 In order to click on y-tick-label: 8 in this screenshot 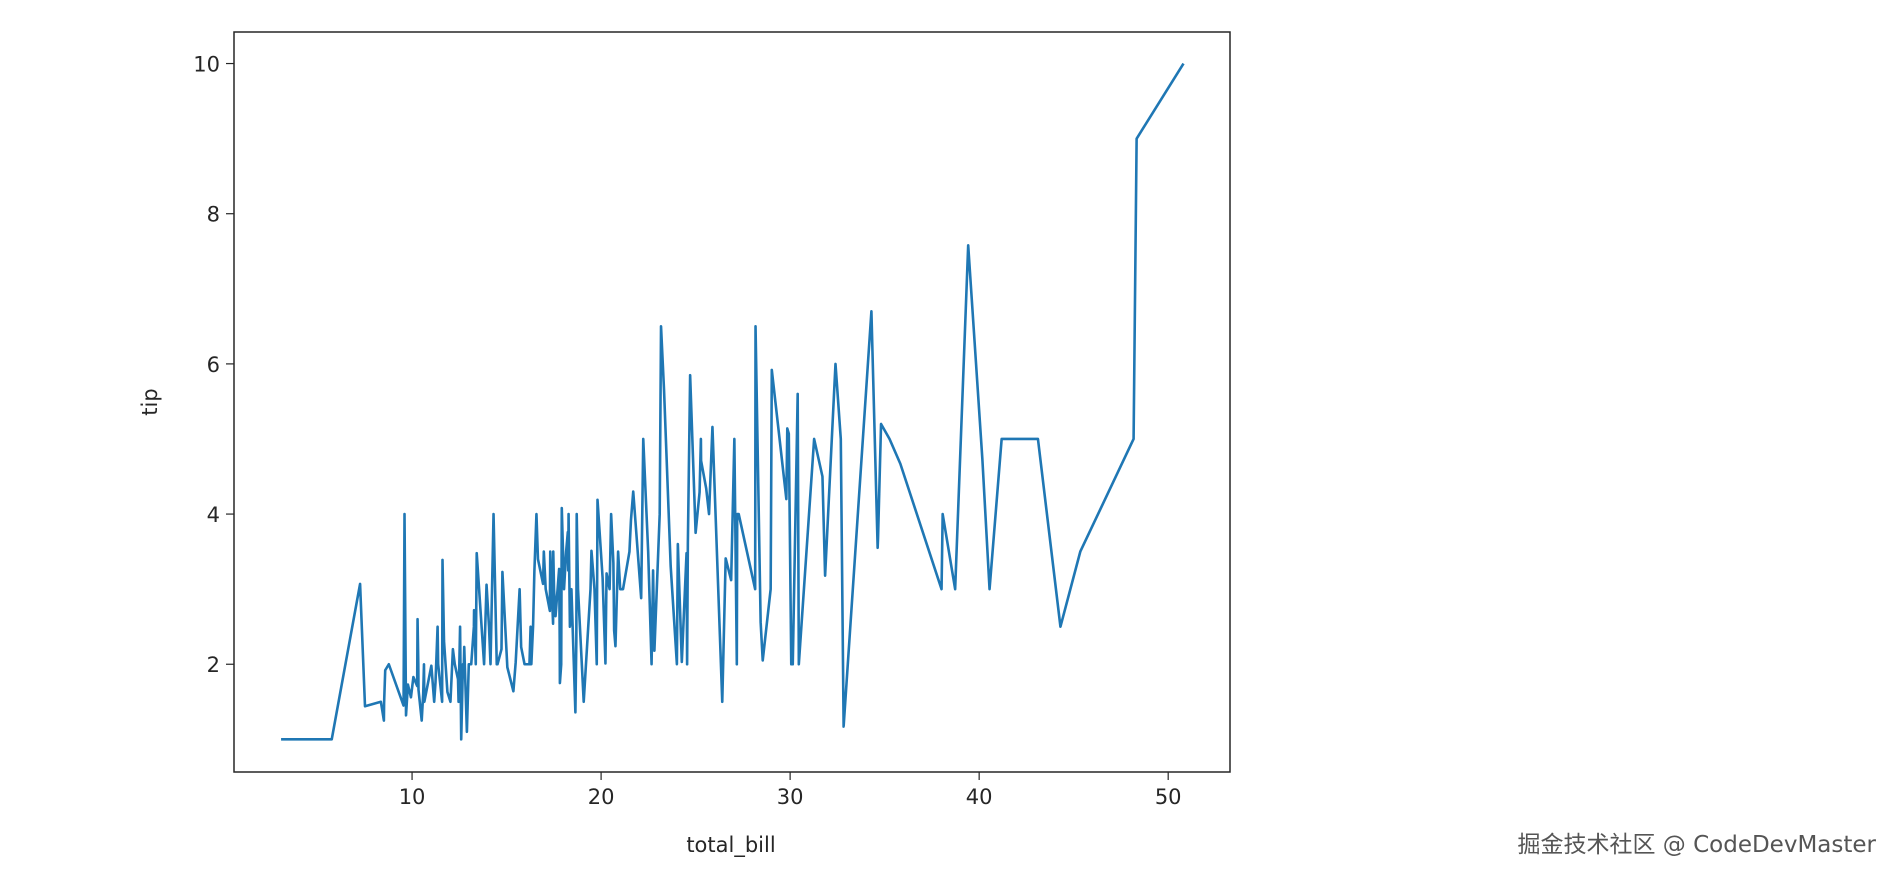, I will do `click(213, 215)`.